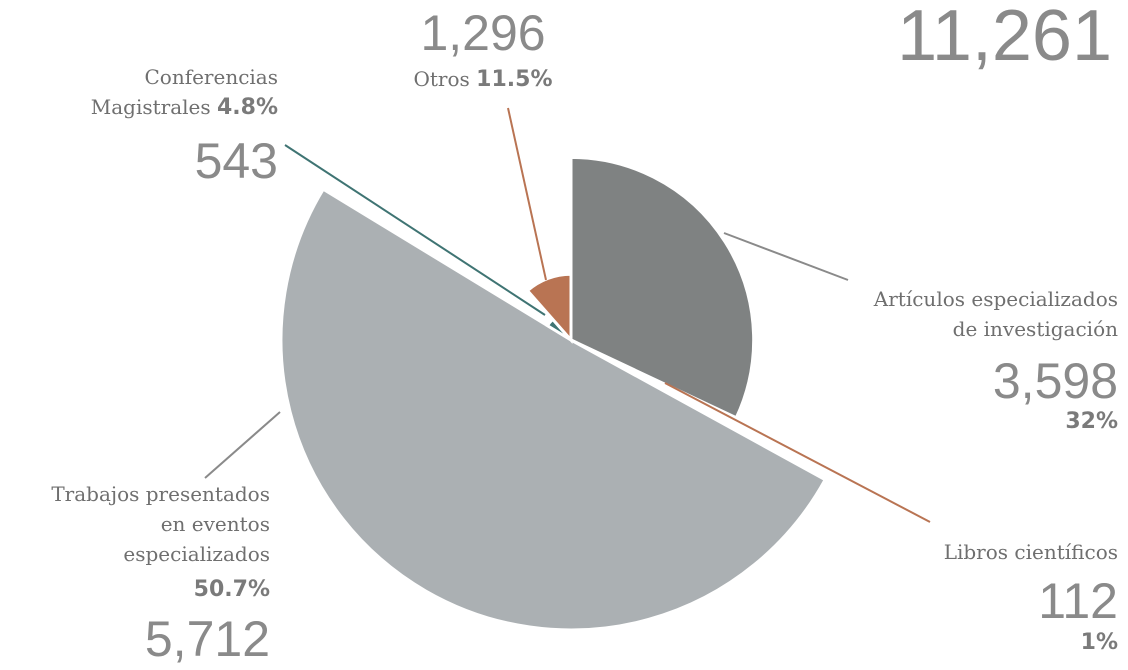  What do you see at coordinates (207, 639) in the screenshot?
I see `count-label: 5,712` at bounding box center [207, 639].